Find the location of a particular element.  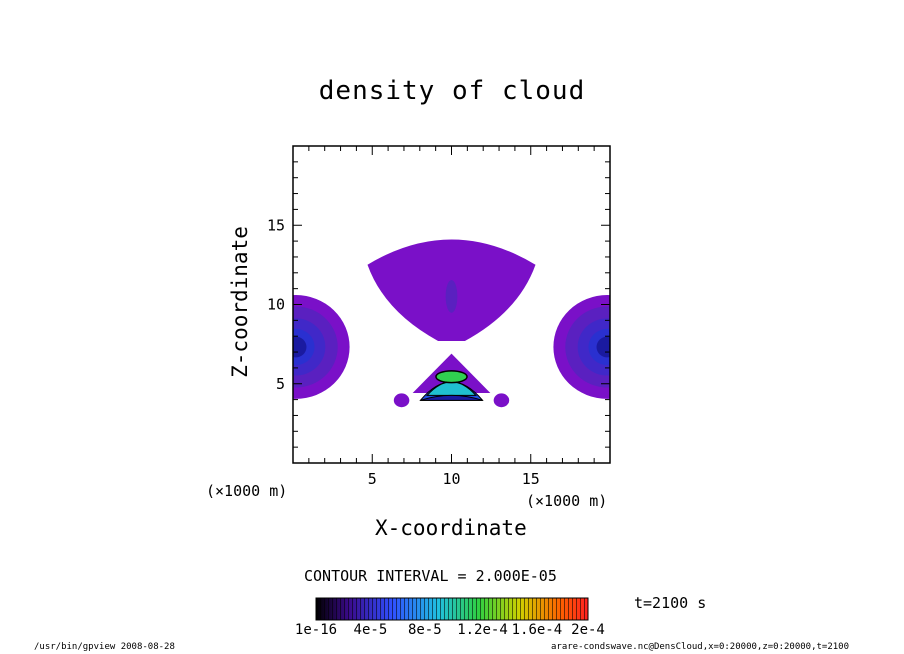

footer-left: /usr/bin/gpview 2008-08-28 is located at coordinates (104, 647).